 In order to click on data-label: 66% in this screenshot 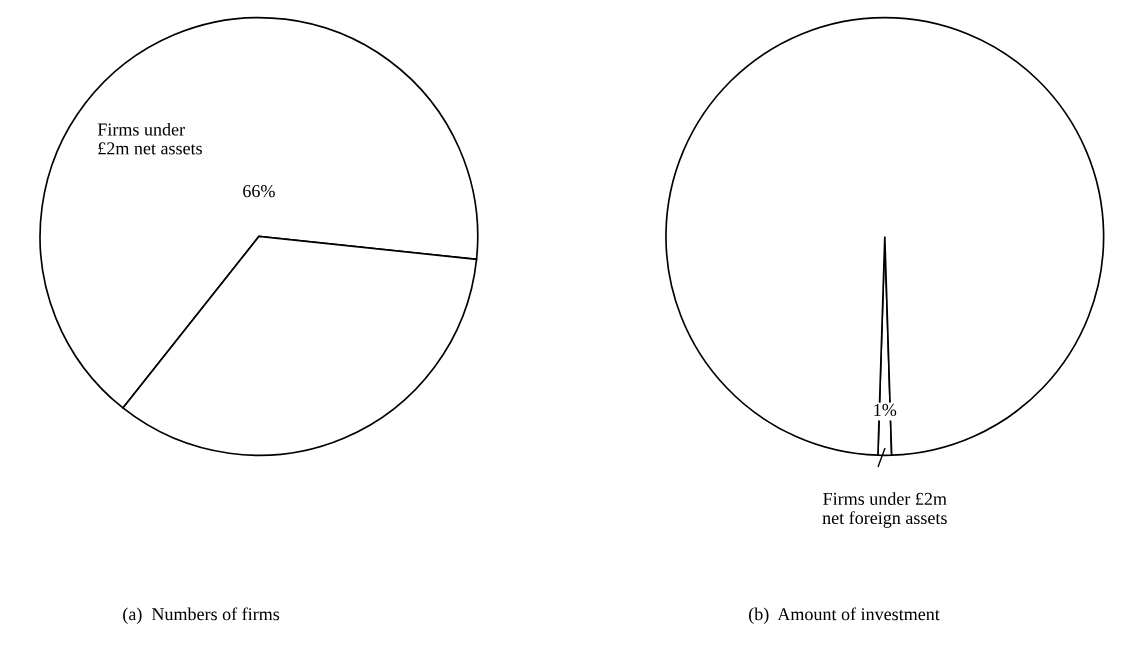, I will do `click(259, 191)`.